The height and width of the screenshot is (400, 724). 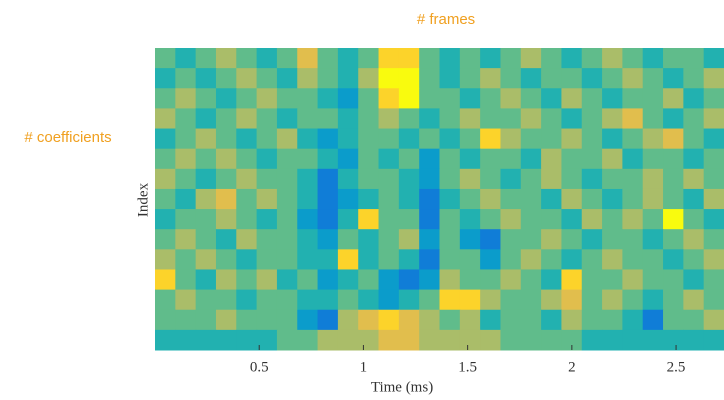 I want to click on frames-note: # frames, so click(x=446, y=19).